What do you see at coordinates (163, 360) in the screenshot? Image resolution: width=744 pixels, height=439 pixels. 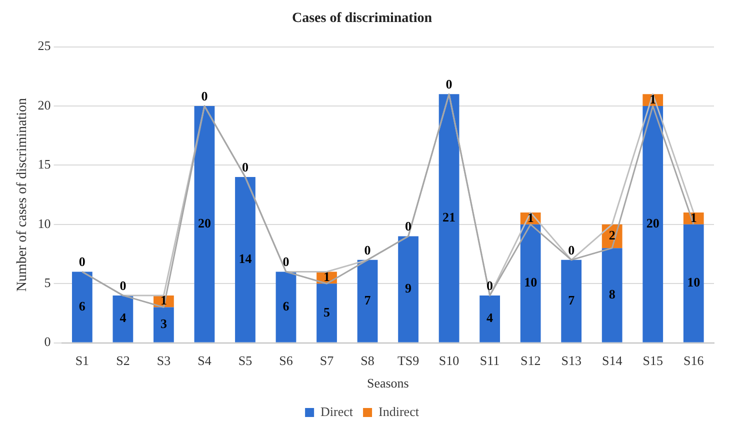 I see `x-tick-label: S3` at bounding box center [163, 360].